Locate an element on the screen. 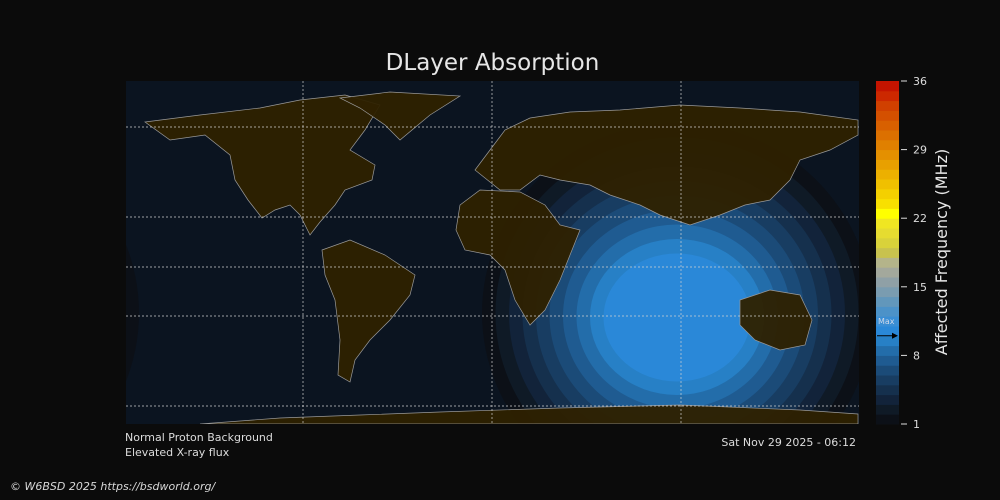 This screenshot has height=500, width=1000. north-america is located at coordinates (262, 165).